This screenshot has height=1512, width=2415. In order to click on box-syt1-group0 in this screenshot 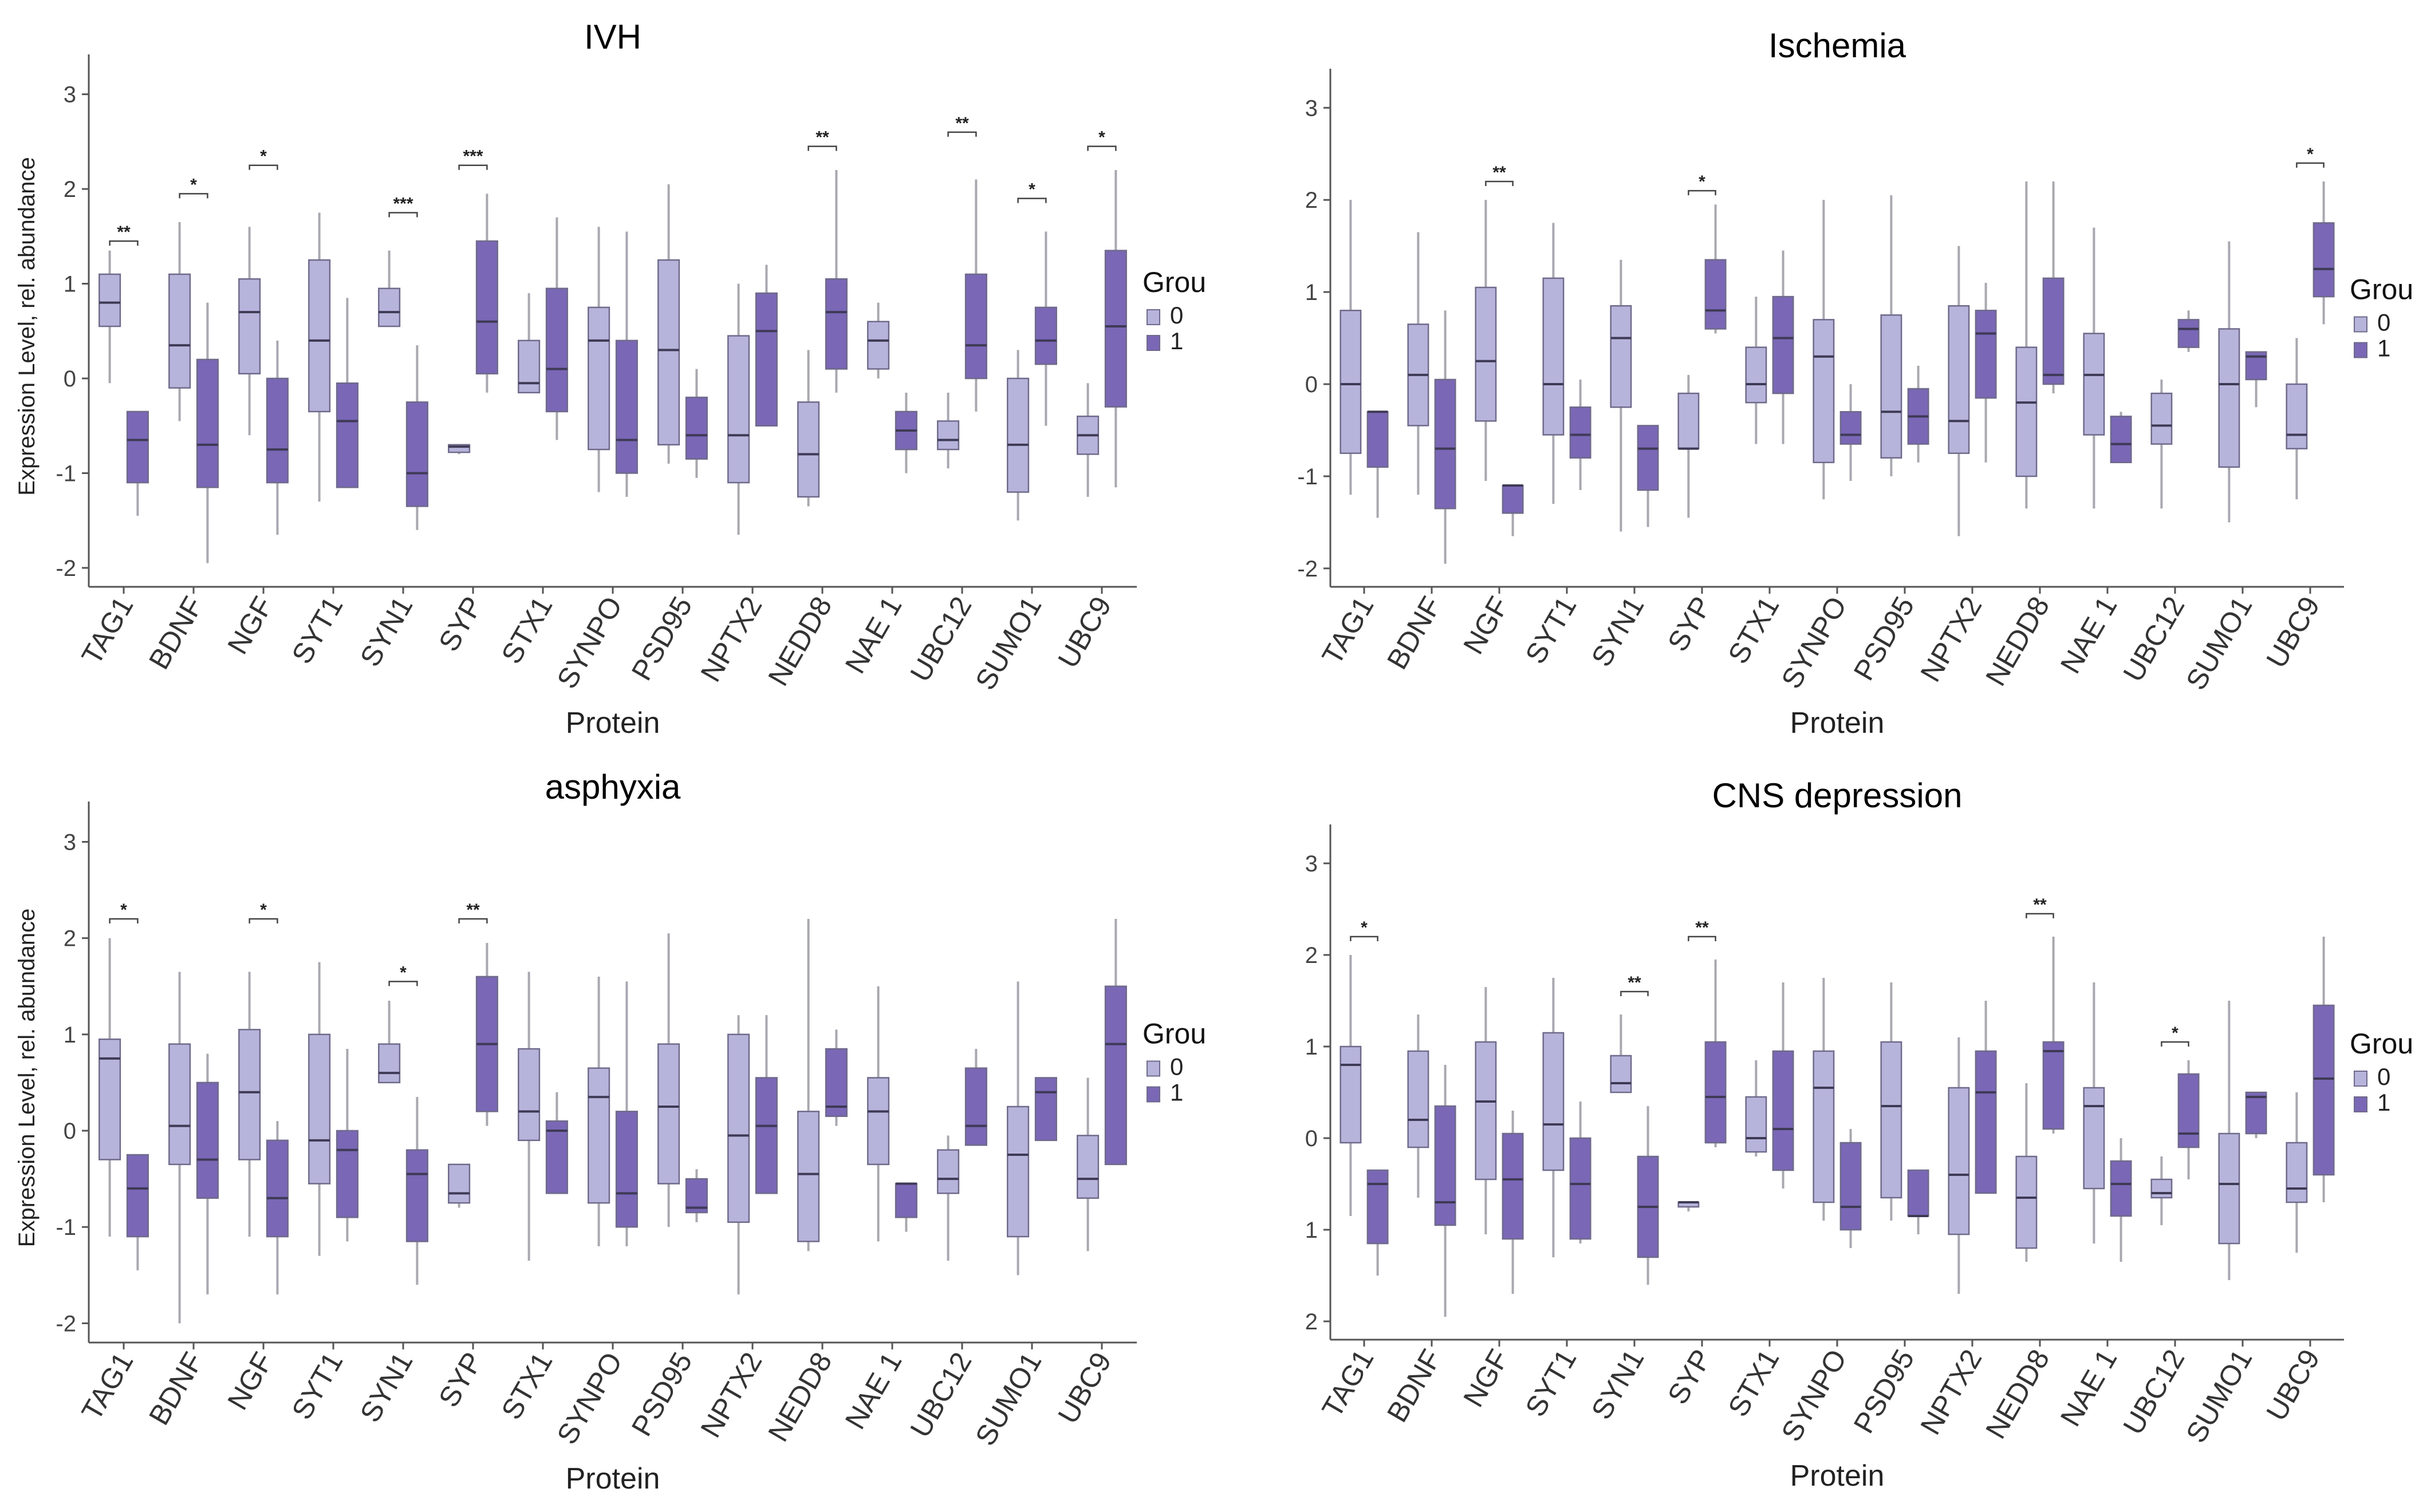, I will do `click(320, 357)`.